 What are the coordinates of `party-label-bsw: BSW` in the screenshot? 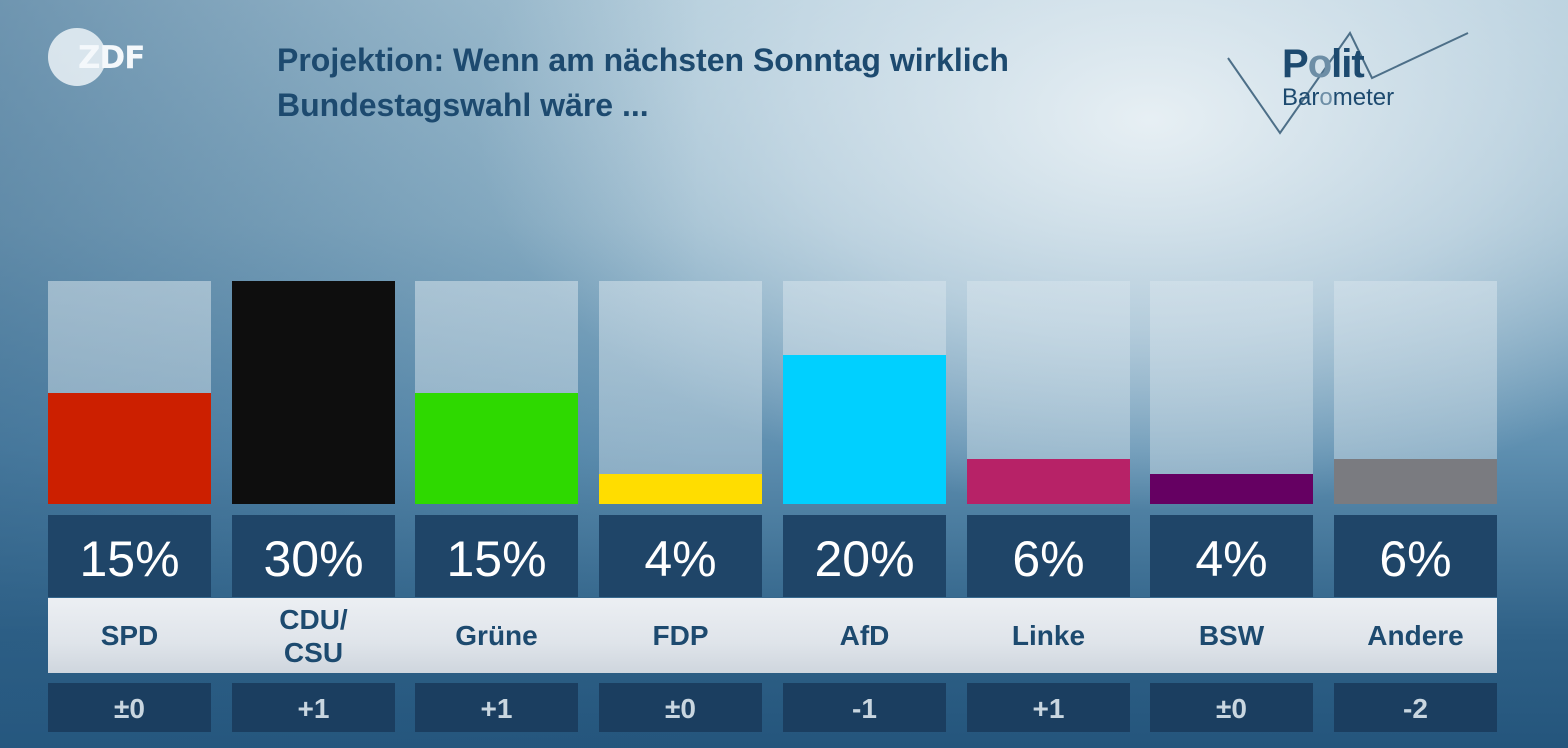 It's located at (1231, 635).